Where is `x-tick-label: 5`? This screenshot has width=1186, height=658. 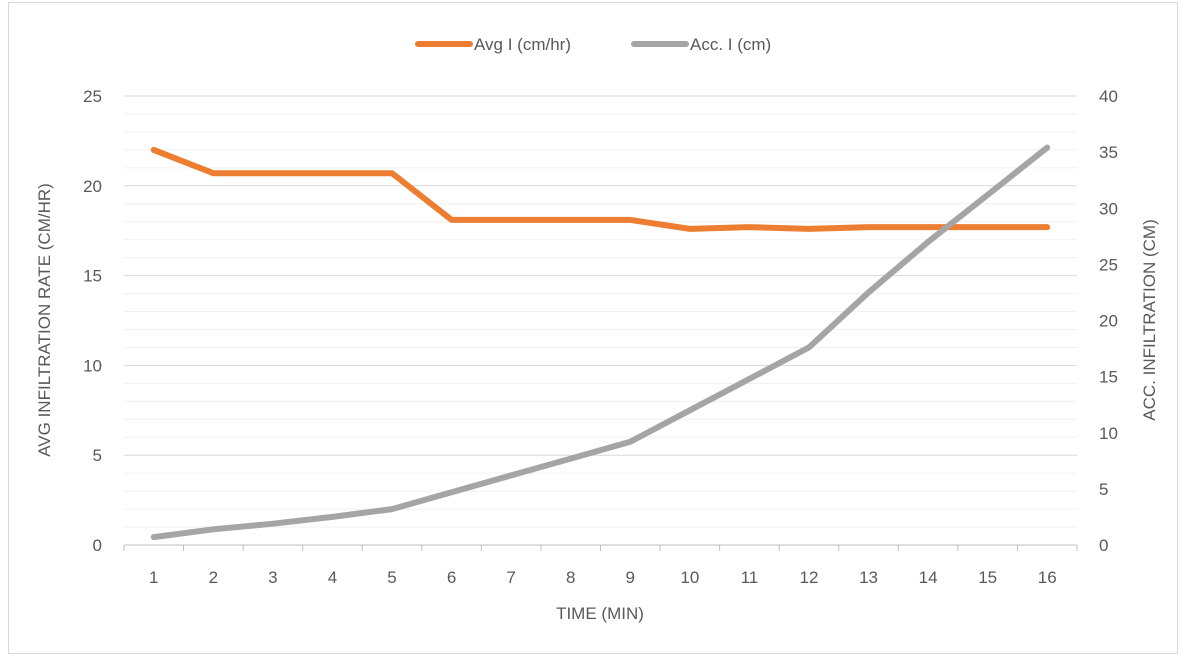 x-tick-label: 5 is located at coordinates (391, 577).